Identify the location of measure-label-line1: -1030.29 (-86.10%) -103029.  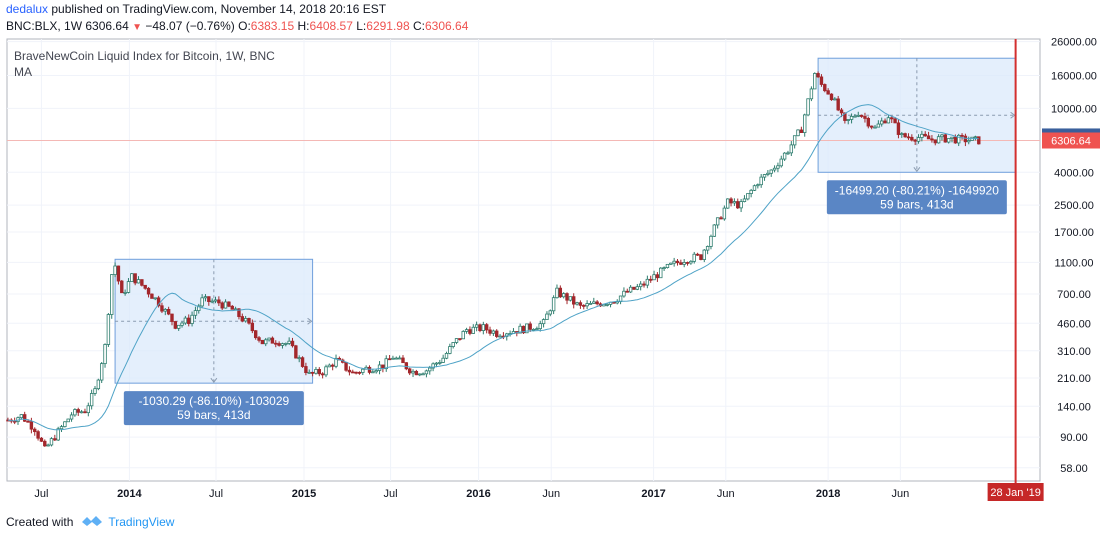
(213, 401).